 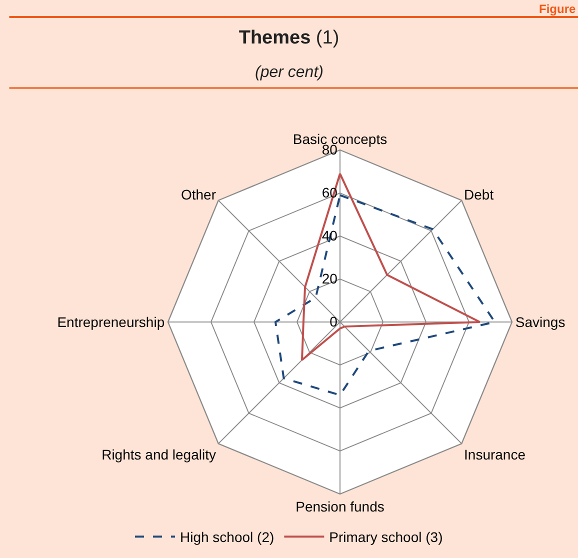 I want to click on spoke-label: Rights and legality, so click(x=159, y=454).